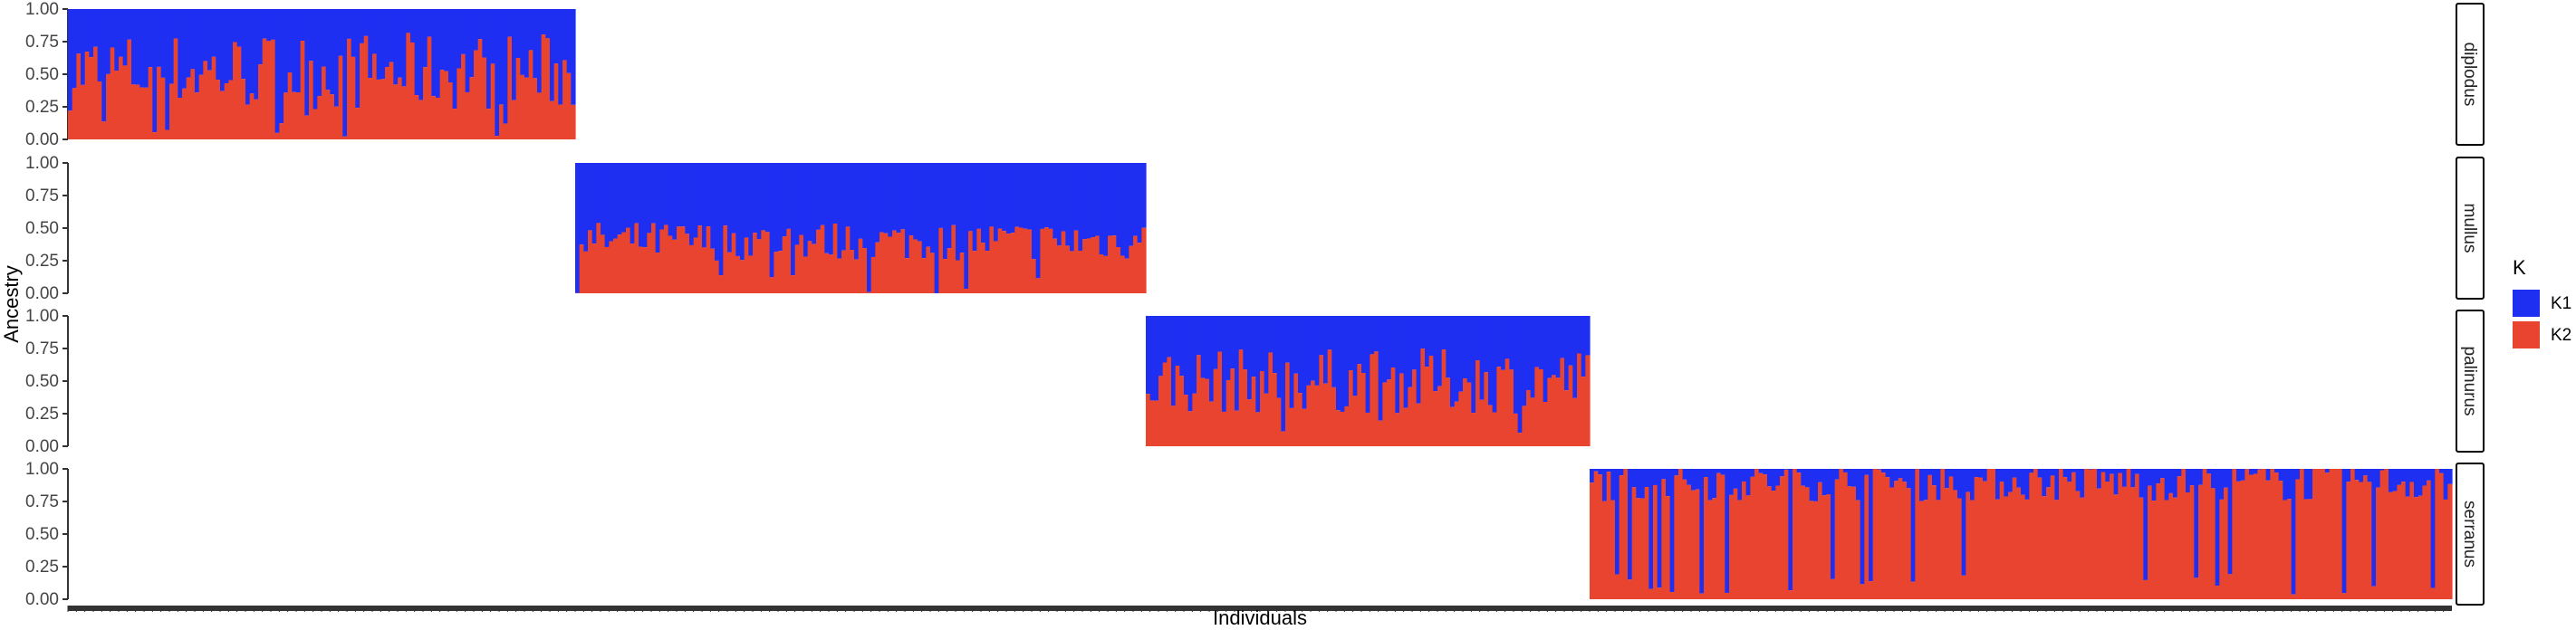 The width and height of the screenshot is (2576, 630). What do you see at coordinates (2526, 334) in the screenshot?
I see `legend-swatch` at bounding box center [2526, 334].